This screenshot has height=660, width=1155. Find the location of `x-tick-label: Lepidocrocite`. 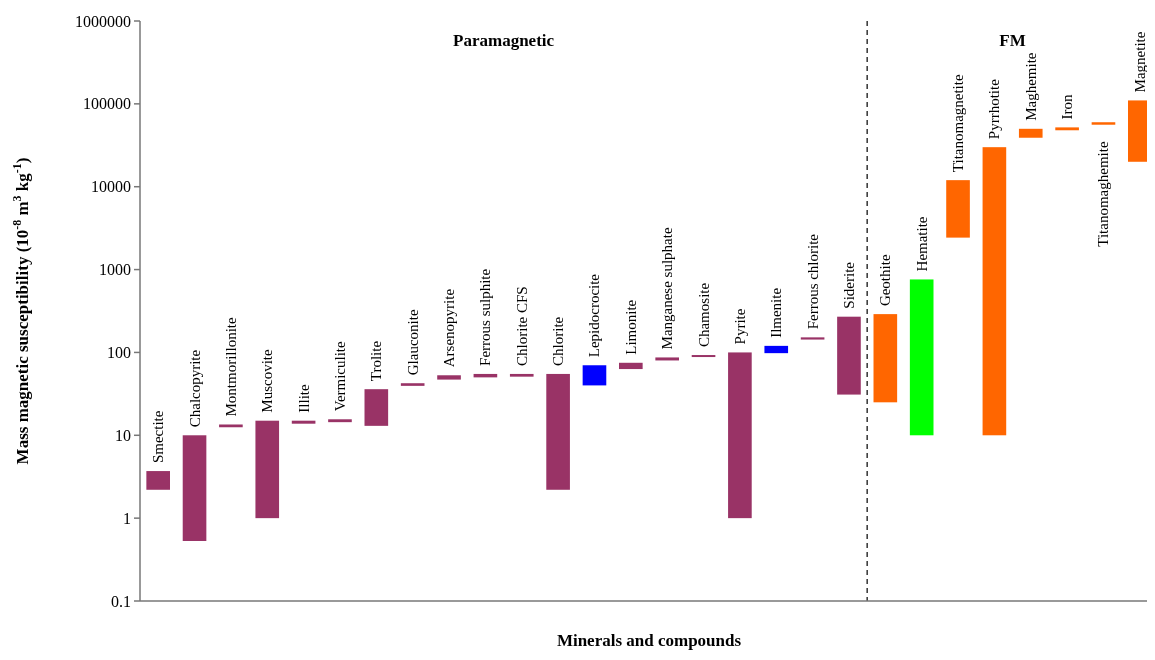

x-tick-label: Lepidocrocite is located at coordinates (594, 315).